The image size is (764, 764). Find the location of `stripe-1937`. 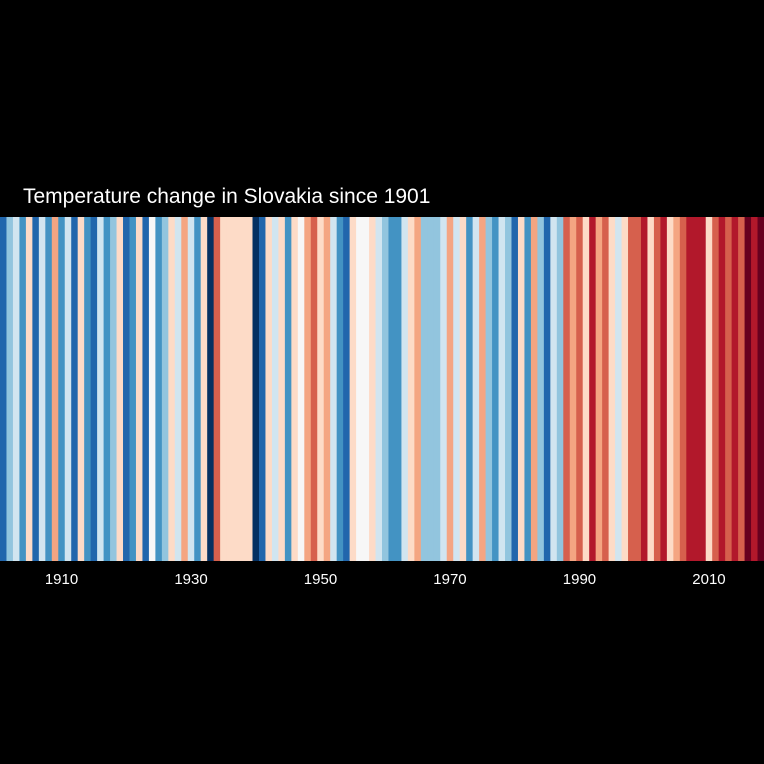

stripe-1937 is located at coordinates (237, 389).